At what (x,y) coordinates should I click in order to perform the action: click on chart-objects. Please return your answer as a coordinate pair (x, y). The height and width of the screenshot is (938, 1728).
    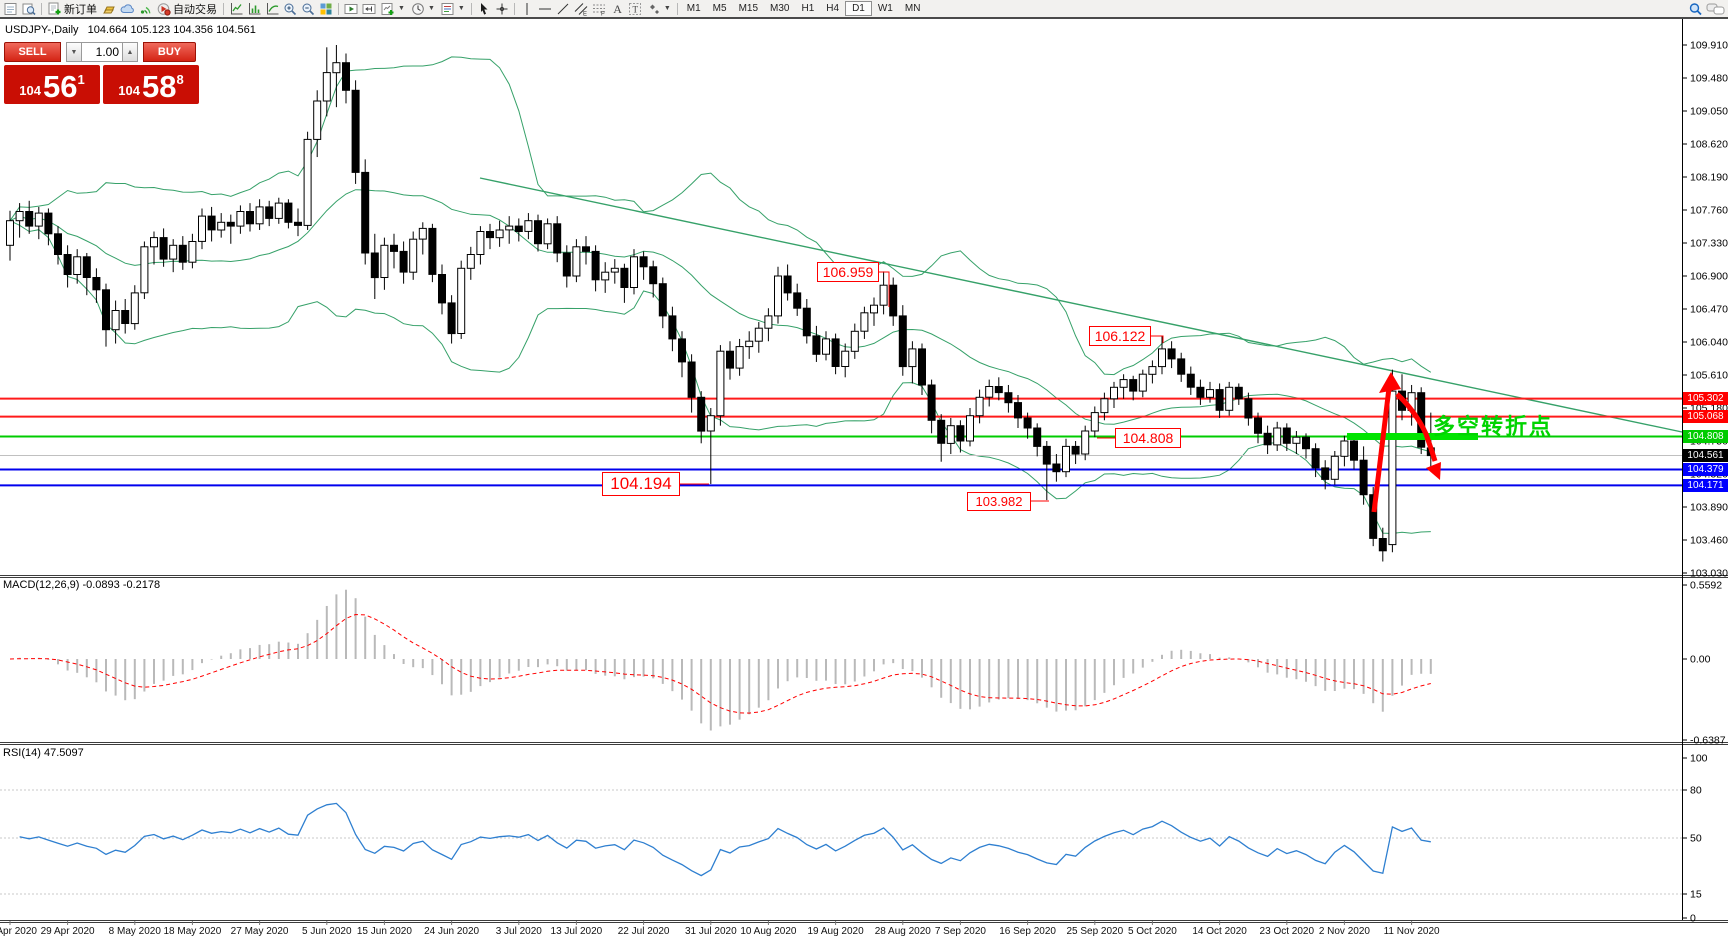
    Looking at the image, I should click on (1079, 392).